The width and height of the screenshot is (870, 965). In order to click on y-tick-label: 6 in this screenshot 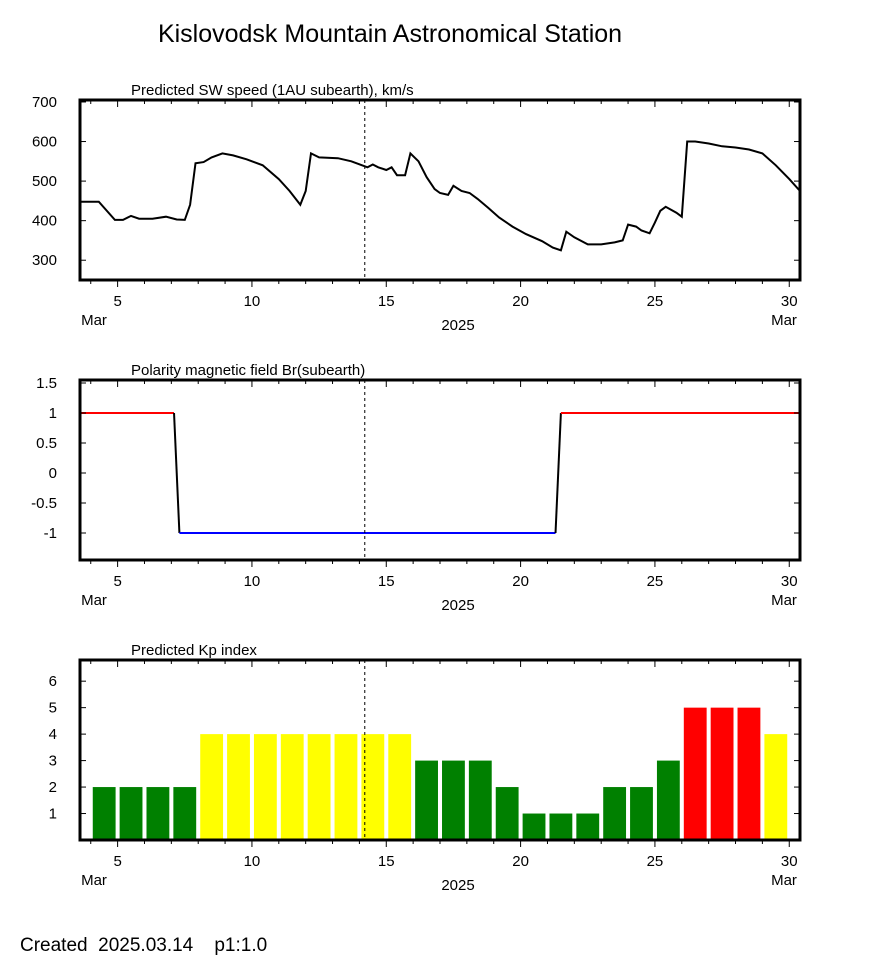, I will do `click(53, 681)`.